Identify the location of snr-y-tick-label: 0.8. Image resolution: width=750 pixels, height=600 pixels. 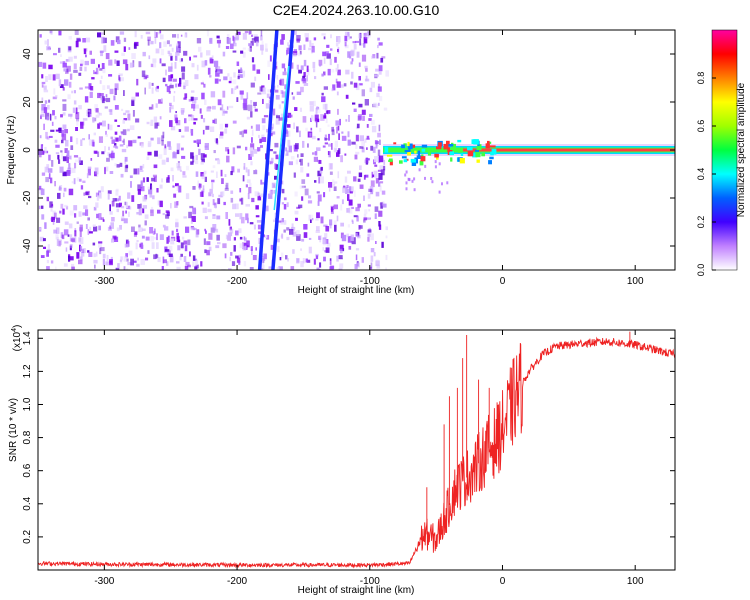
(27, 437).